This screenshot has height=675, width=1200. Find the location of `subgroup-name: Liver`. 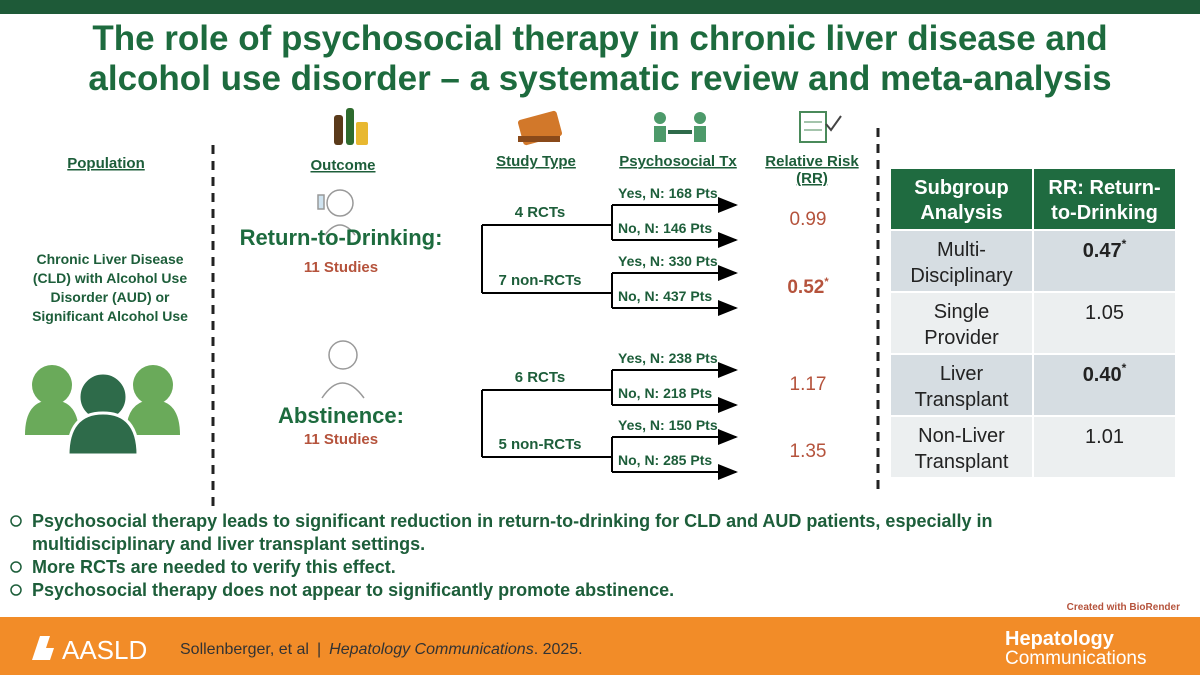

subgroup-name: Liver is located at coordinates (962, 374).